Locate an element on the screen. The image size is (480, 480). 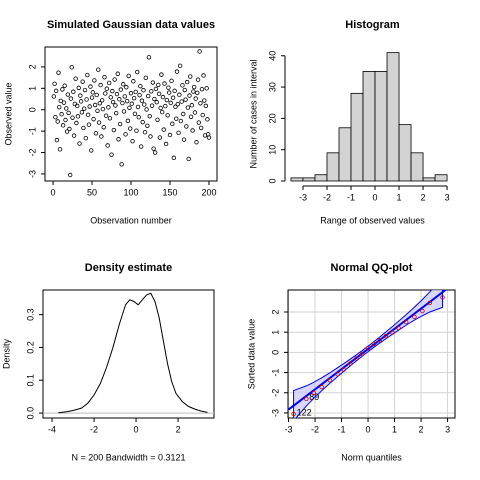
panel-title: Normal QQ-plot is located at coordinates (372, 268).